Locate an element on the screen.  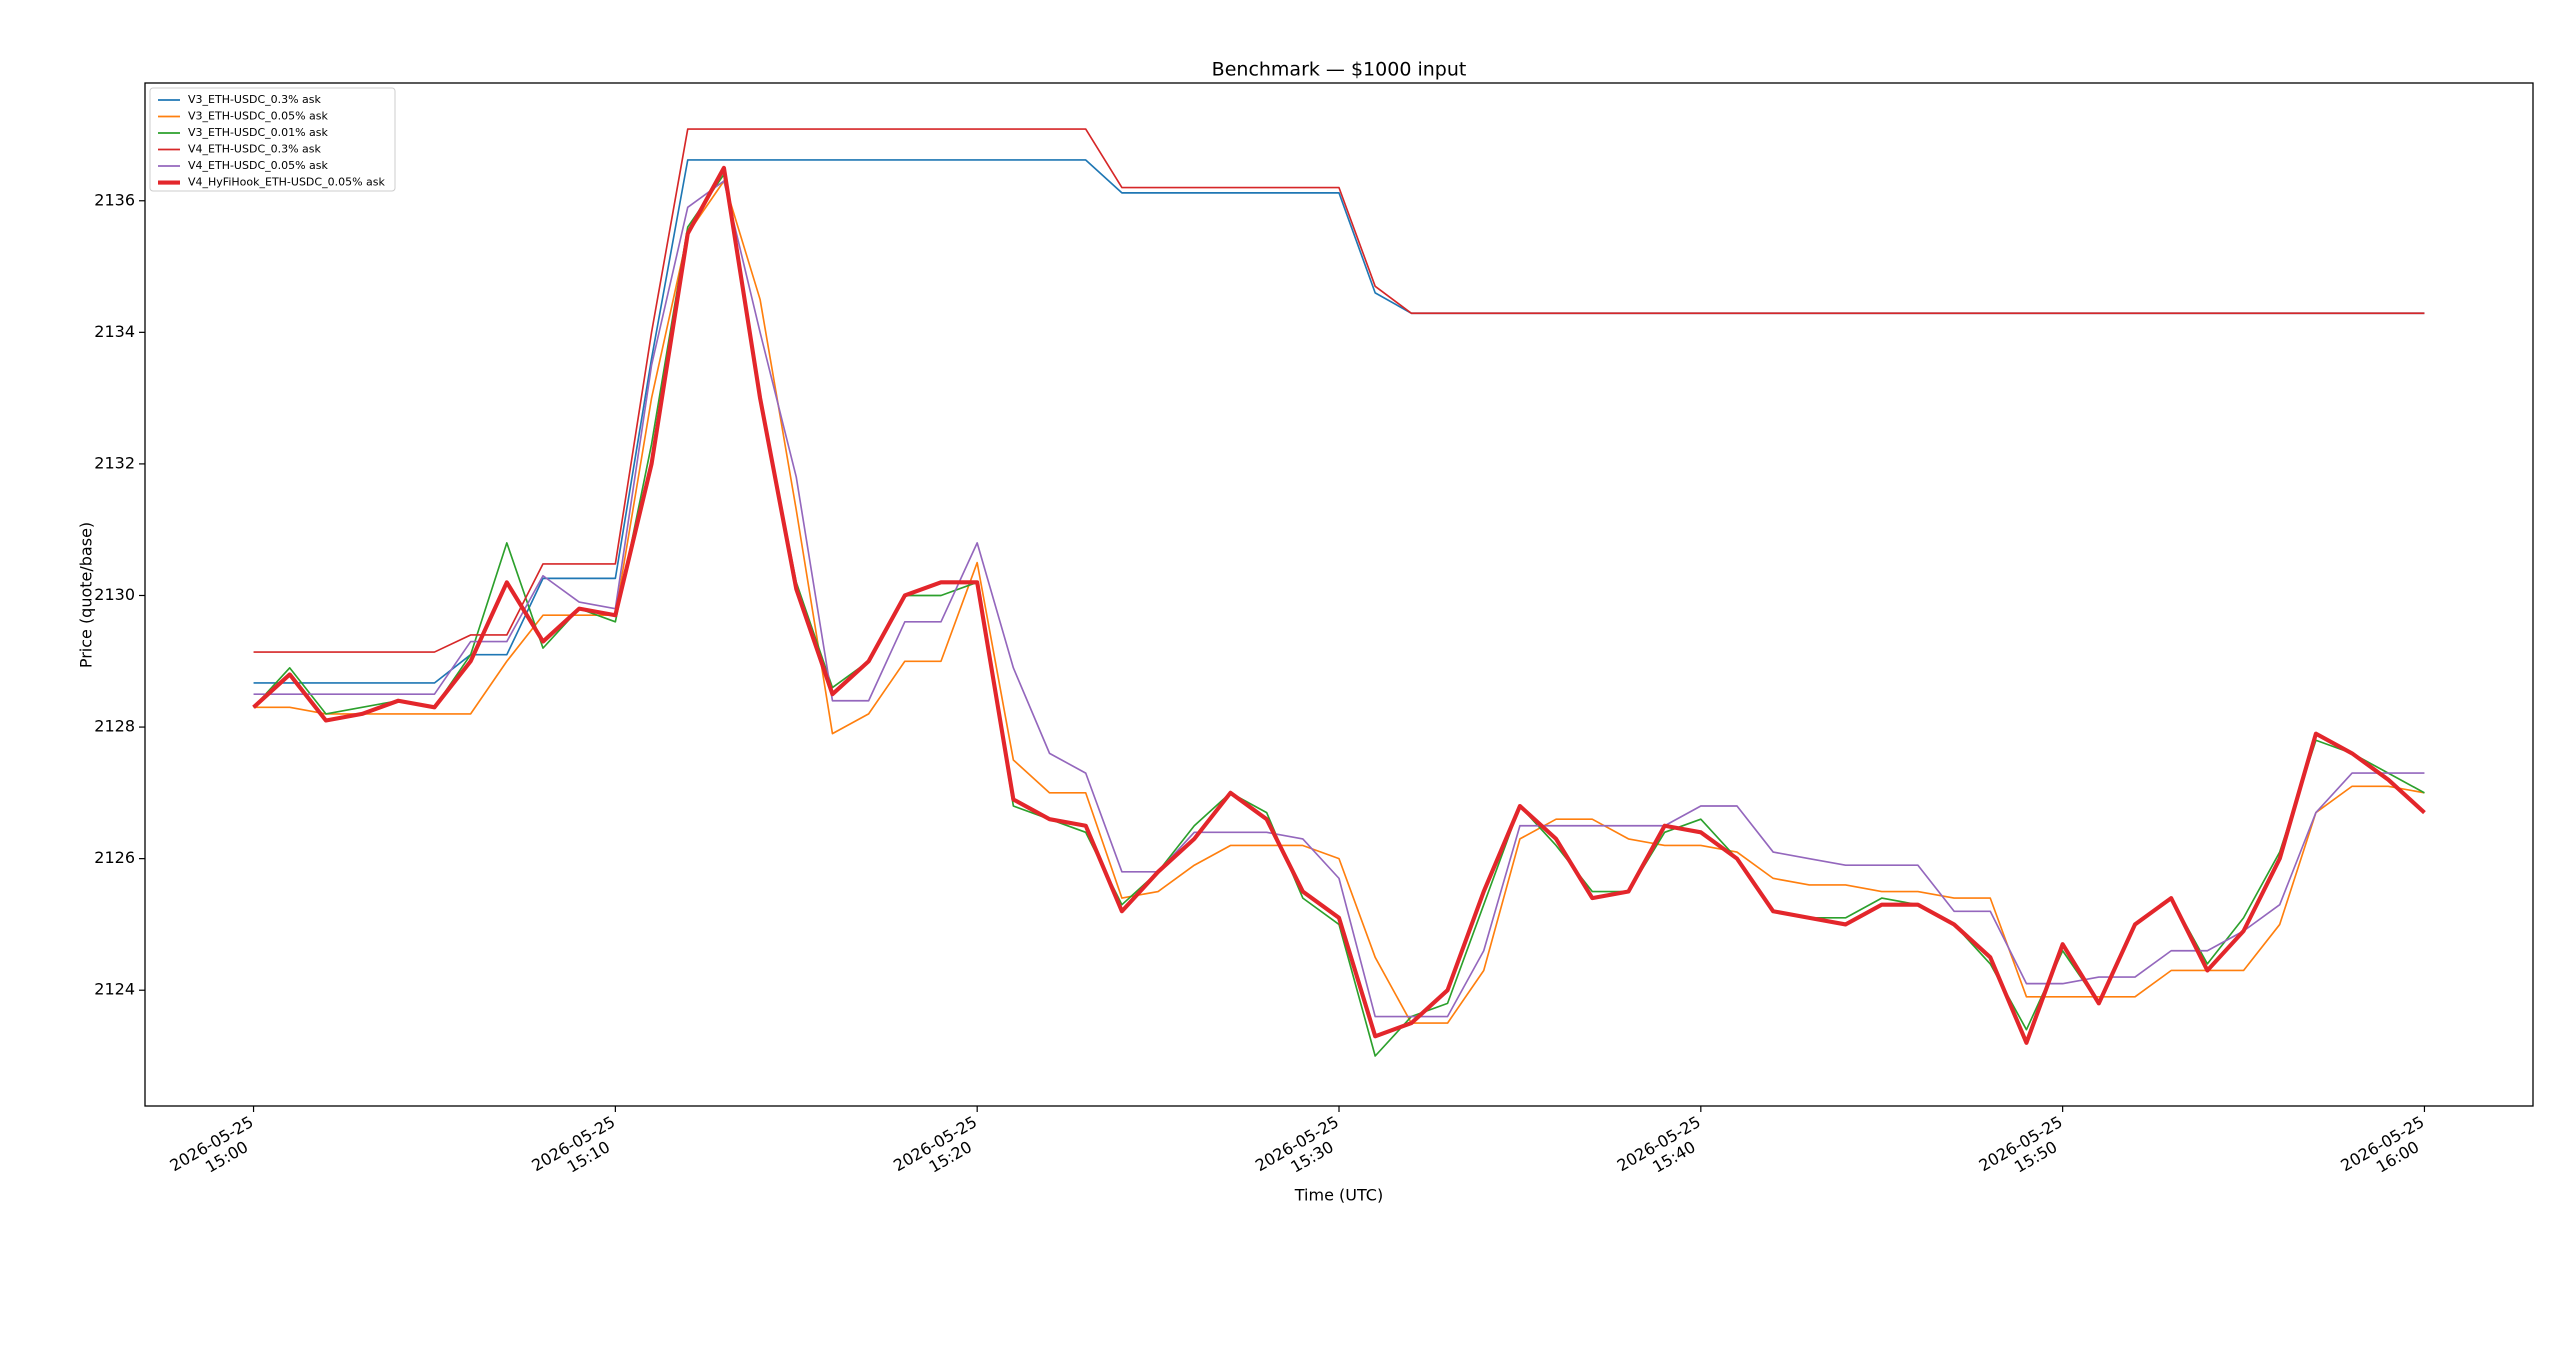
y-tick-label: 2130 is located at coordinates (114, 594).